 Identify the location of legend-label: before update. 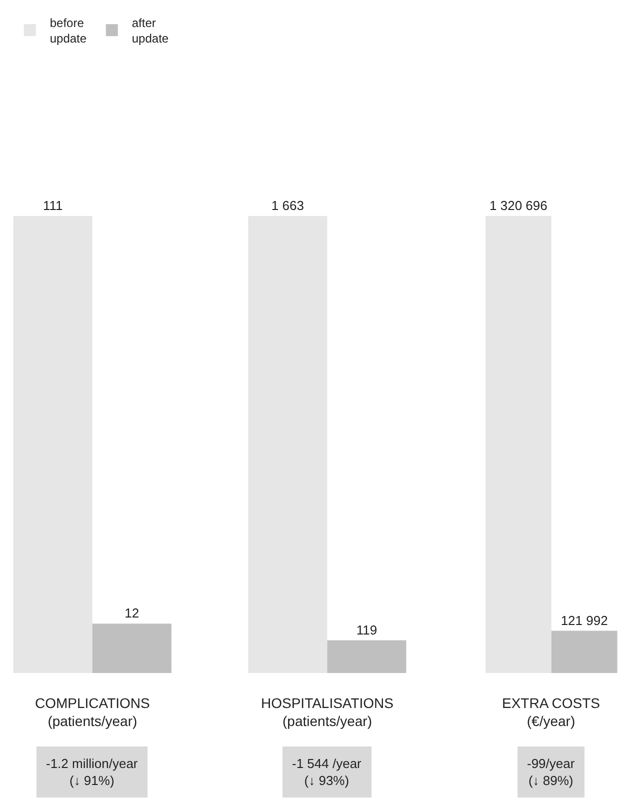
(68, 31).